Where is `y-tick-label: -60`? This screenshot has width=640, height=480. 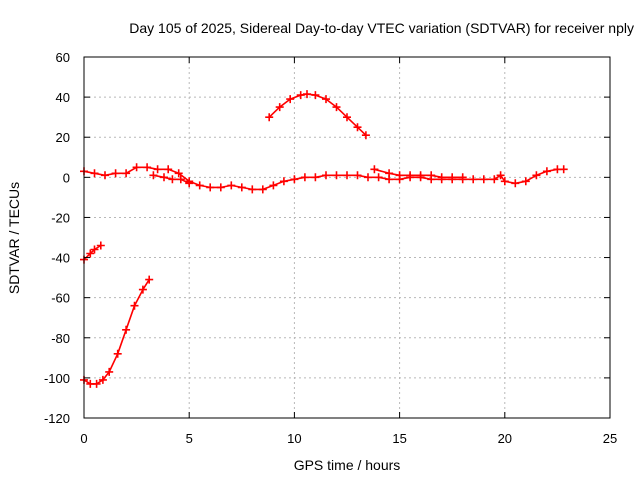 y-tick-label: -60 is located at coordinates (60, 298).